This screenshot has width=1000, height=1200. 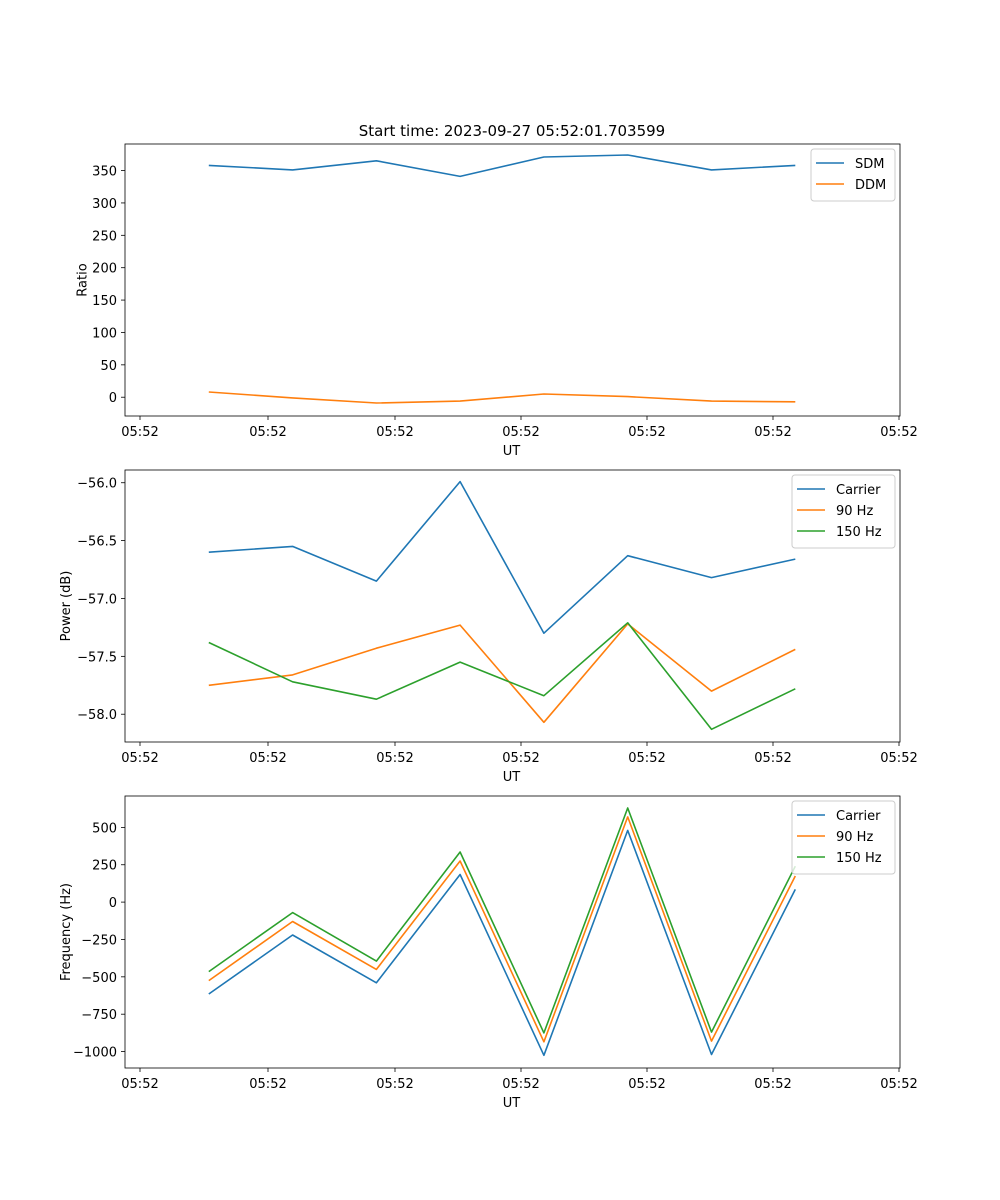 I want to click on y-tick-label: 350, so click(x=104, y=172).